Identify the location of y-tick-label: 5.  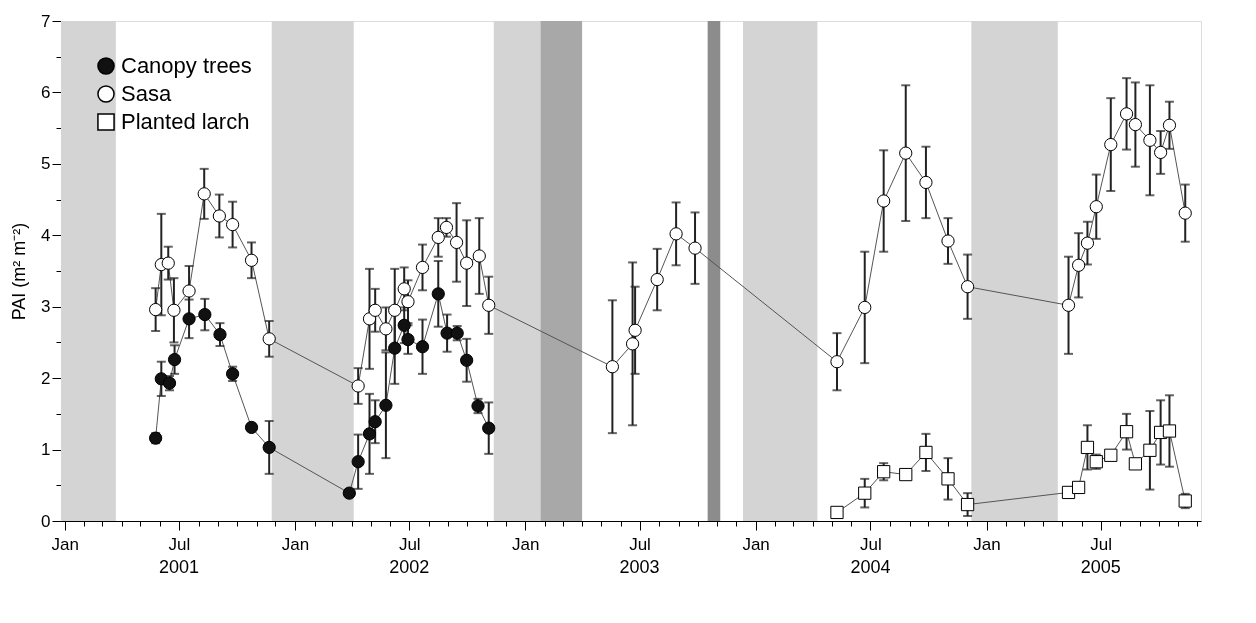
(46, 164).